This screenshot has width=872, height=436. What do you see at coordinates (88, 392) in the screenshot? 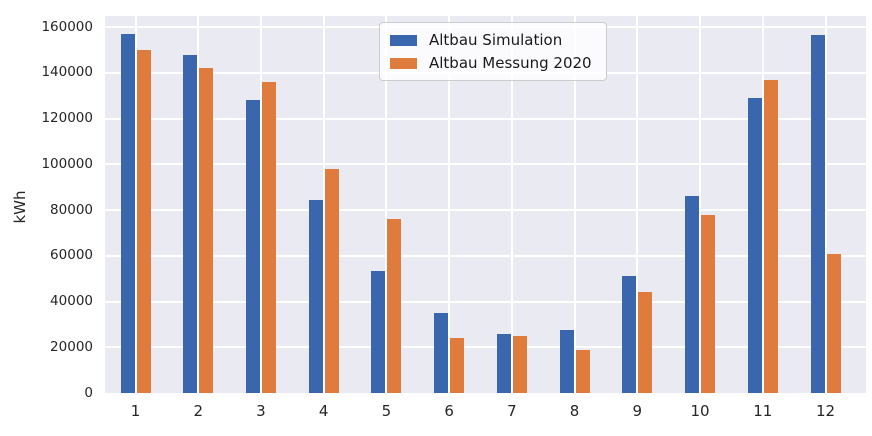
I see `y-tick-label: 0` at bounding box center [88, 392].